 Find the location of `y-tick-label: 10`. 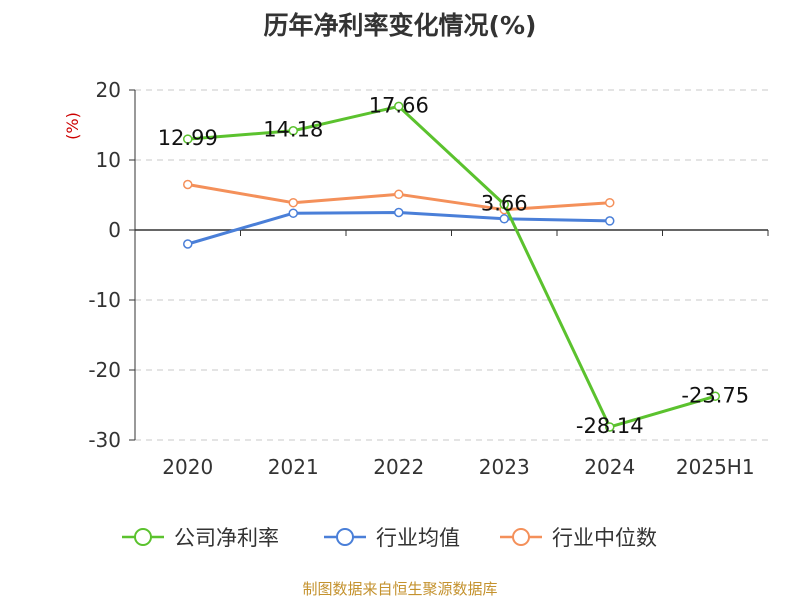

y-tick-label: 10 is located at coordinates (108, 160).